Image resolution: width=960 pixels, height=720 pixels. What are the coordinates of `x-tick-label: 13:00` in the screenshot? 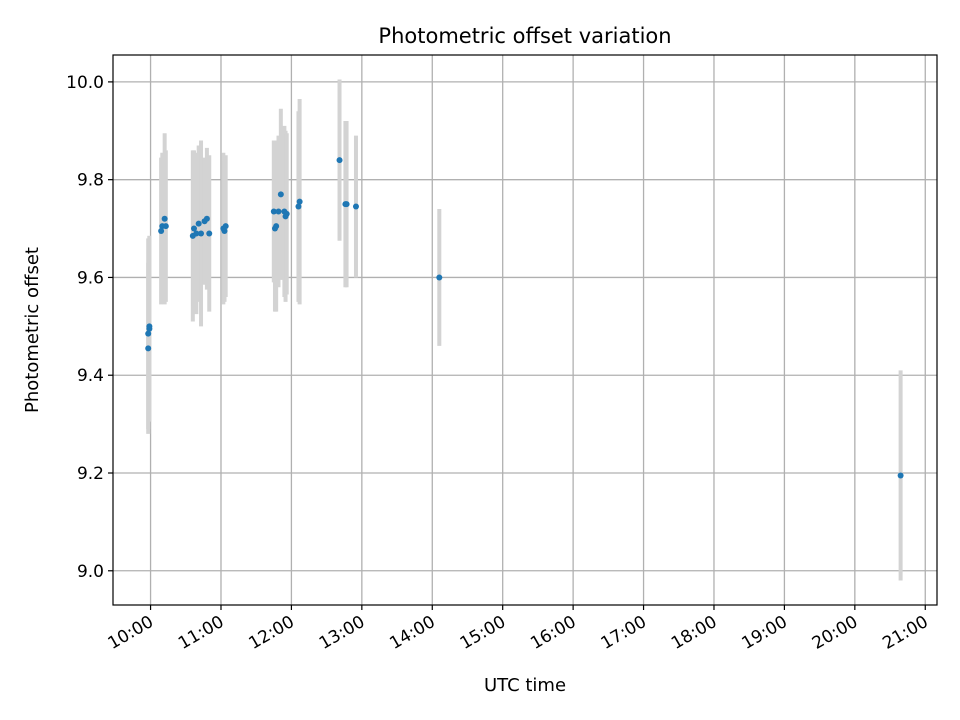 It's located at (342, 633).